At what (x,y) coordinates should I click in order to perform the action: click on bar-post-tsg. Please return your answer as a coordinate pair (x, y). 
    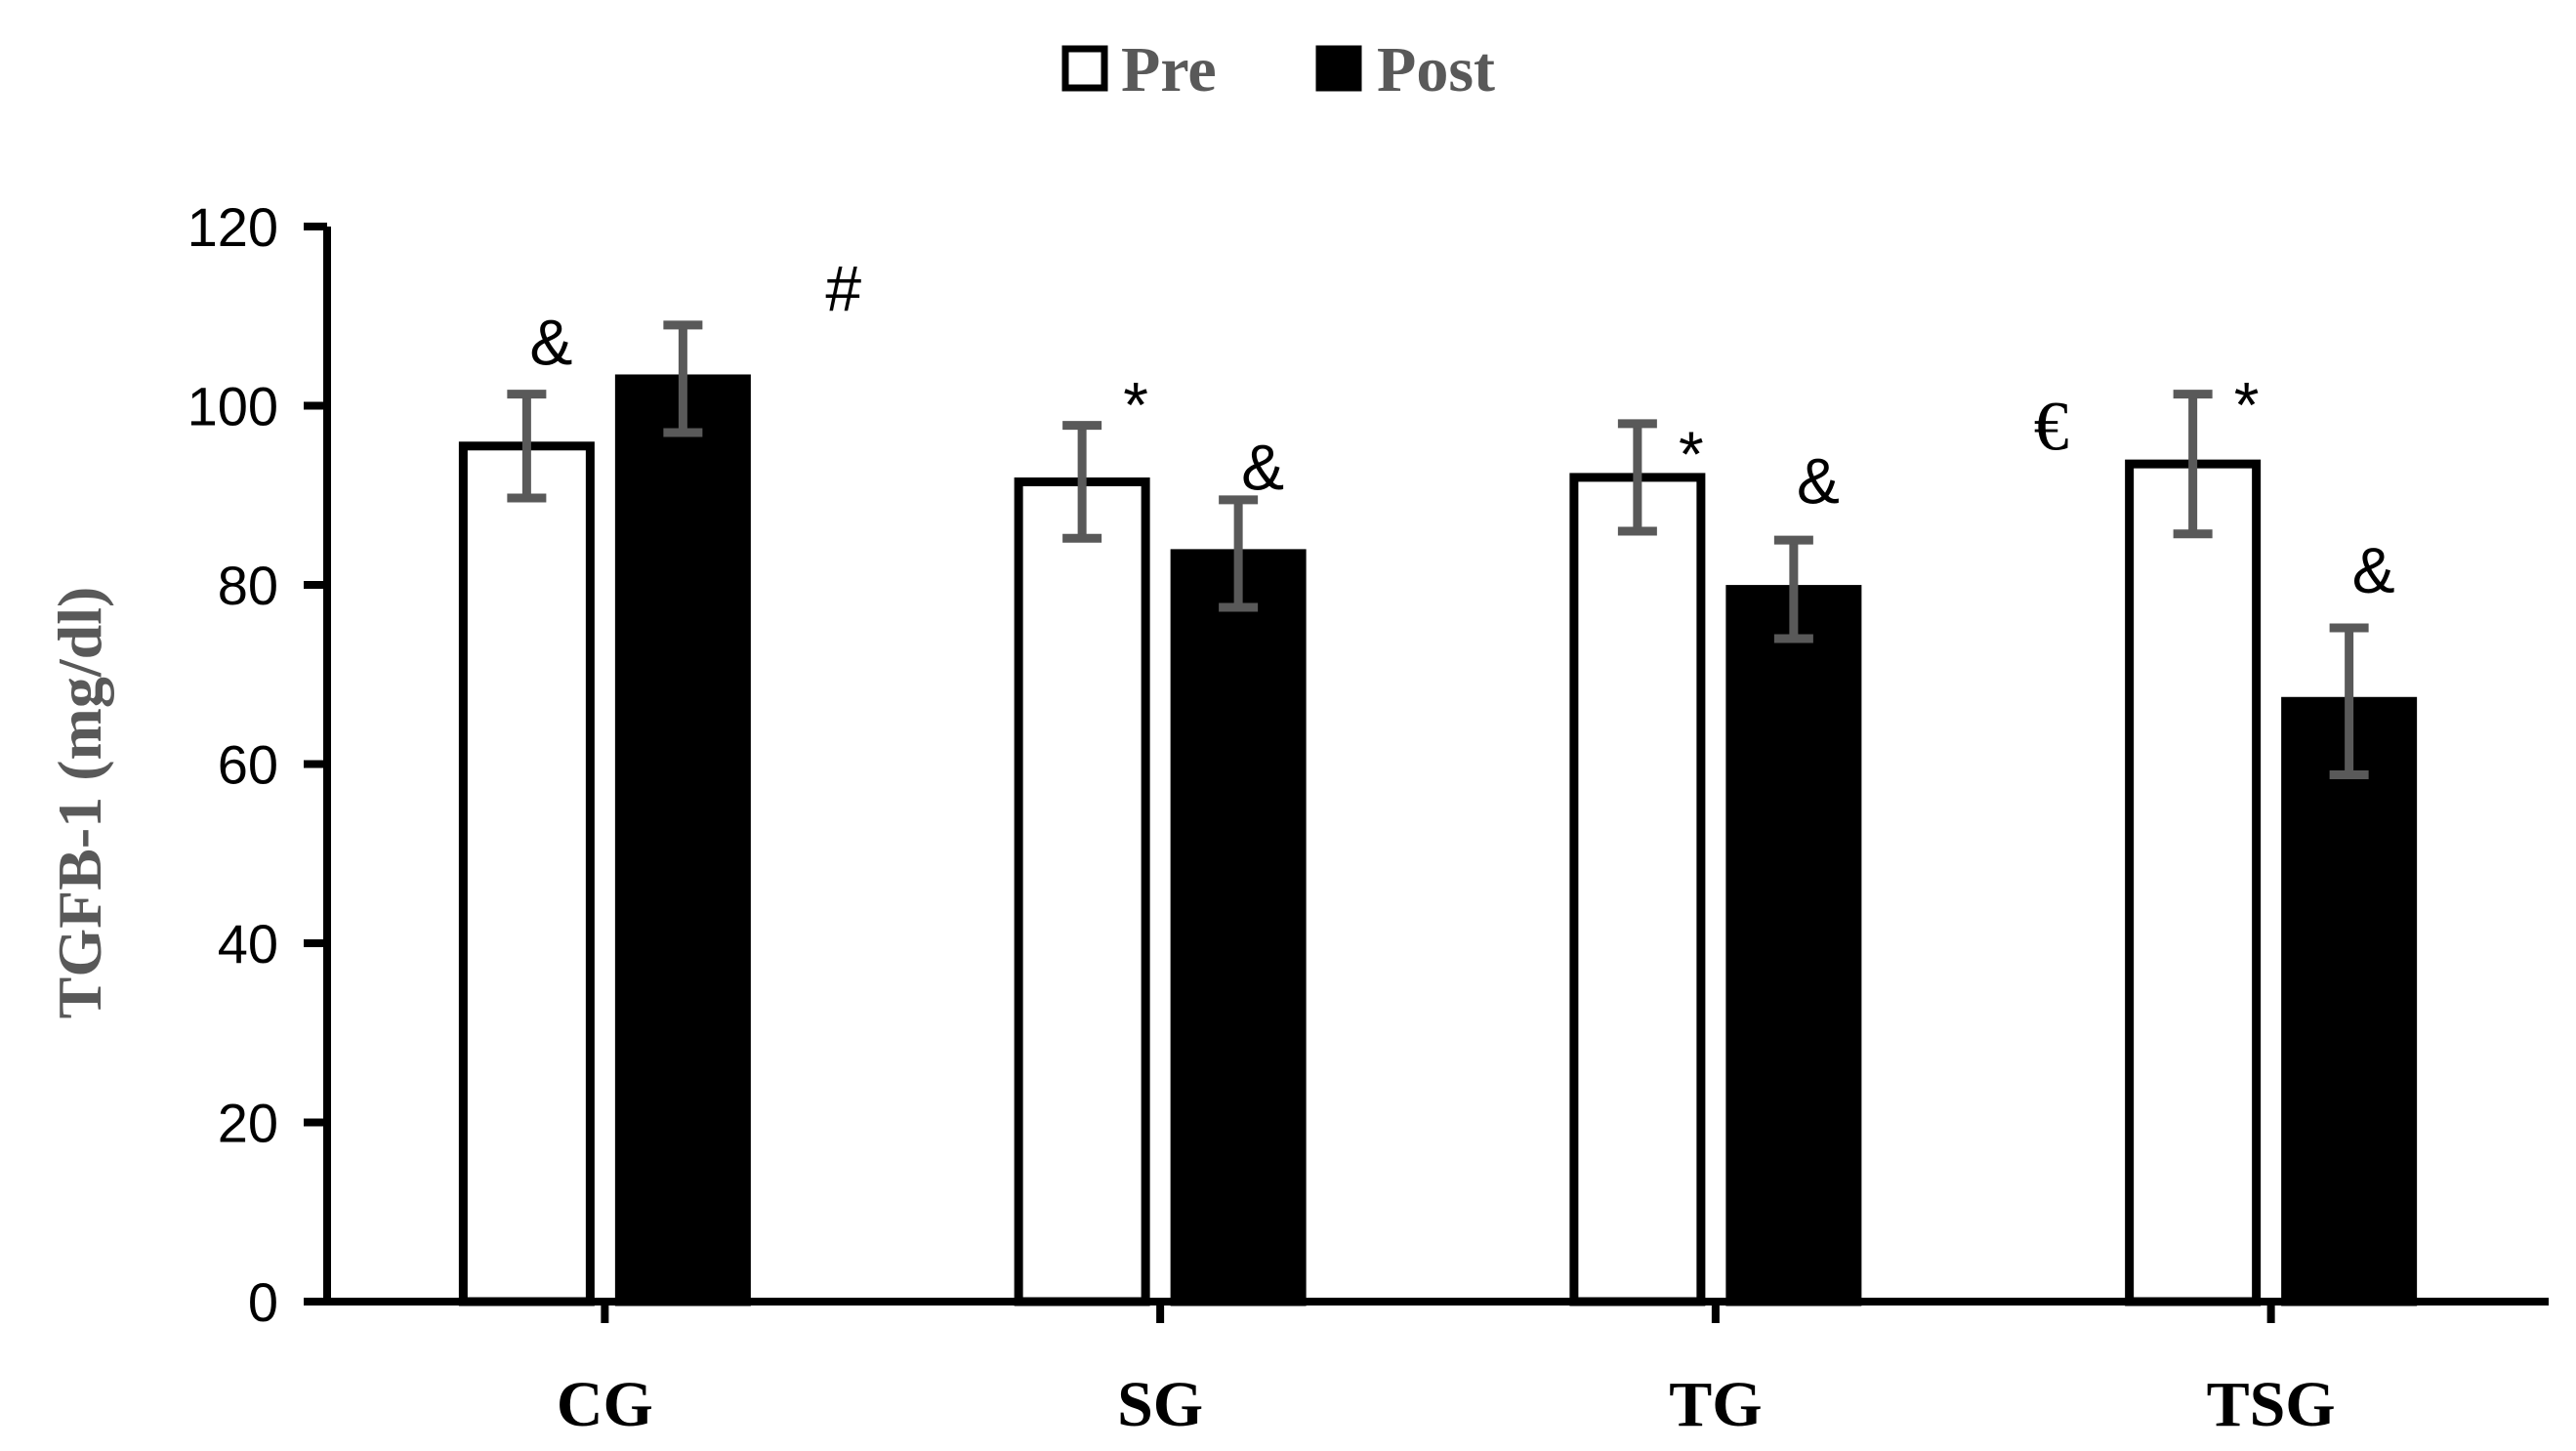
    Looking at the image, I should click on (2349, 1001).